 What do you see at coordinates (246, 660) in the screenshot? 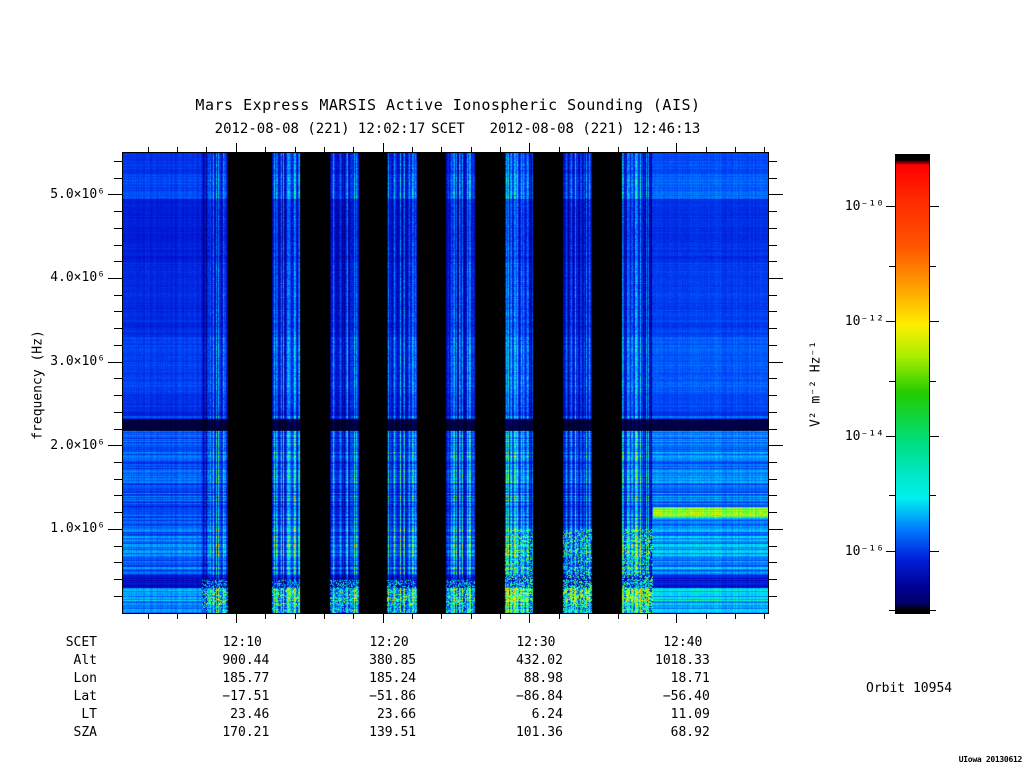
I see `table-value-cell: 900.44` at bounding box center [246, 660].